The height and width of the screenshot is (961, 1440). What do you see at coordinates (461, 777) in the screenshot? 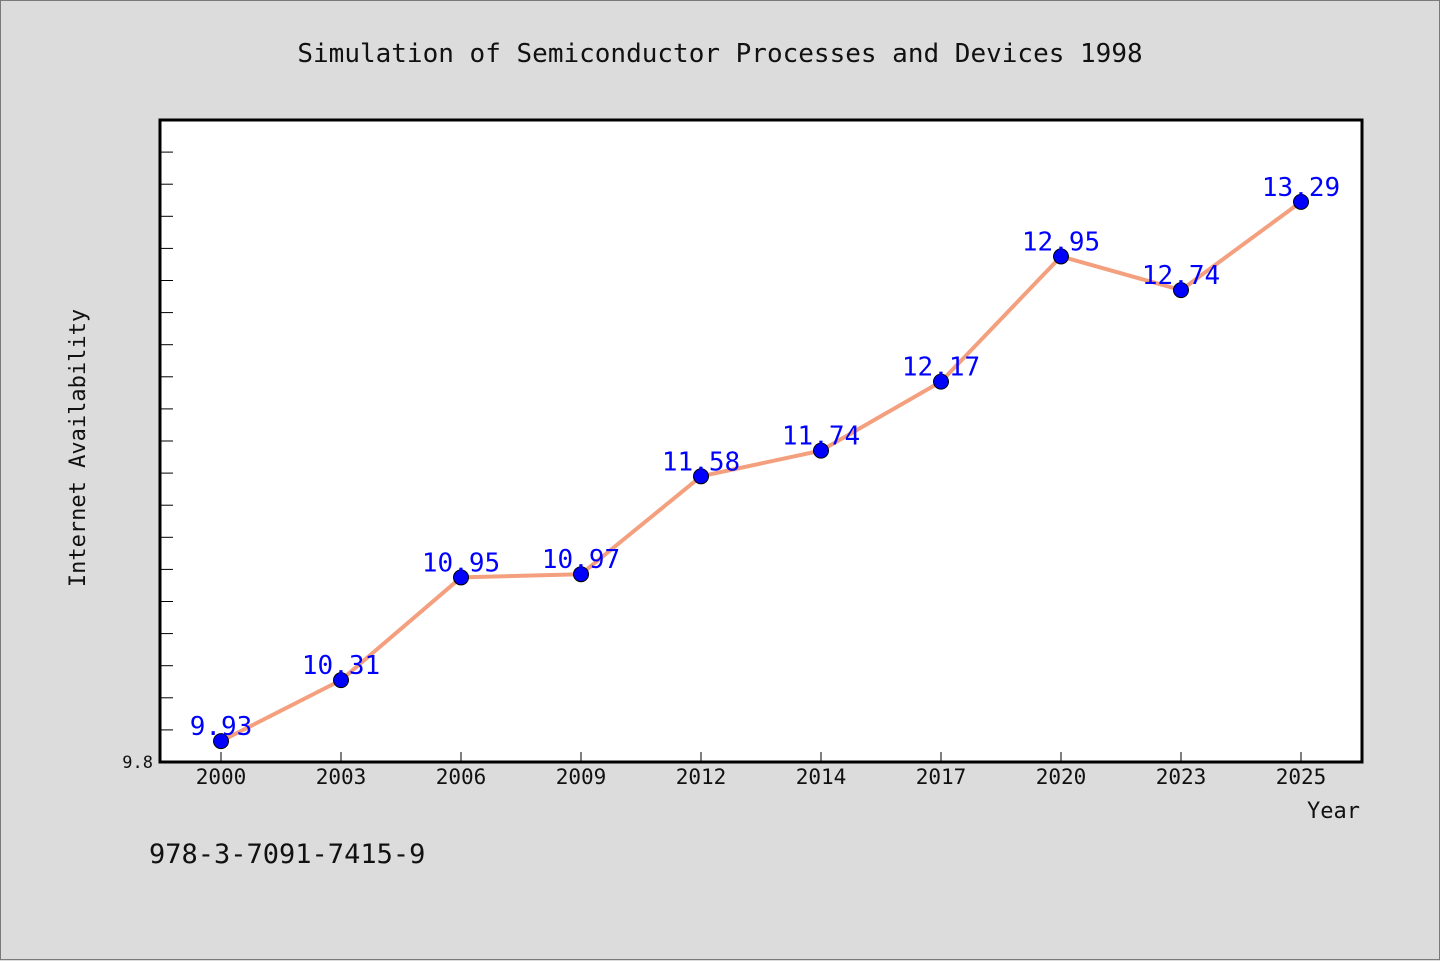
I see `x-tick-label: 2006` at bounding box center [461, 777].